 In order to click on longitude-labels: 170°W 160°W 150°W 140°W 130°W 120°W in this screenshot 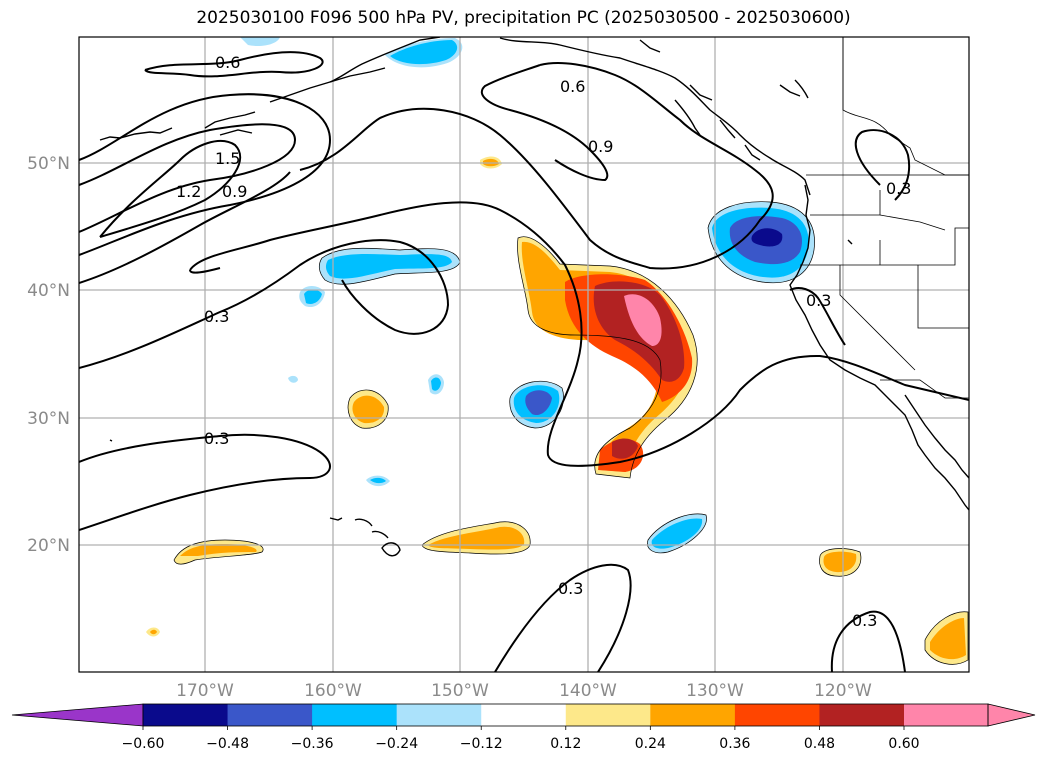, I will do `click(524, 691)`.